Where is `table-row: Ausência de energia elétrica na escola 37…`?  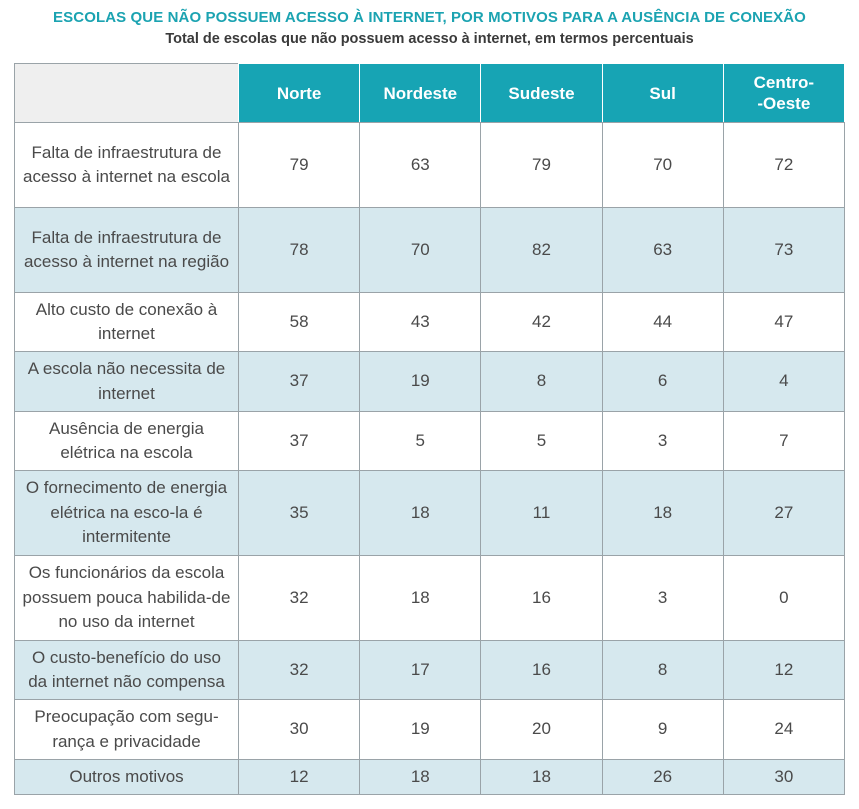 table-row: Ausência de energia elétrica na escola 37… is located at coordinates (429, 441).